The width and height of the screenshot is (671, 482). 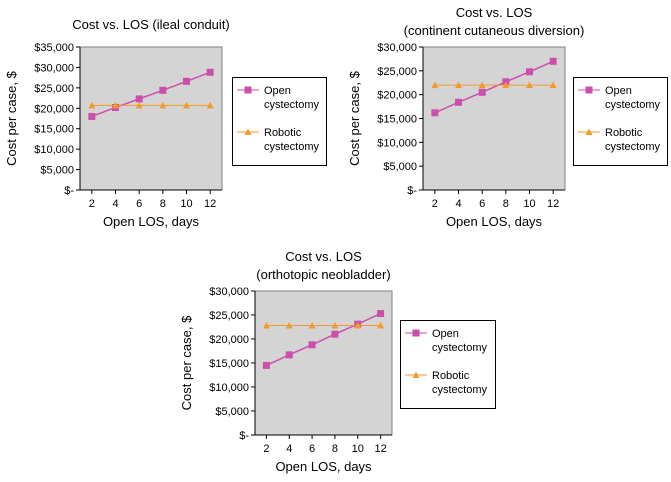 What do you see at coordinates (292, 140) in the screenshot?
I see `legend-label: Robotic cystectomy` at bounding box center [292, 140].